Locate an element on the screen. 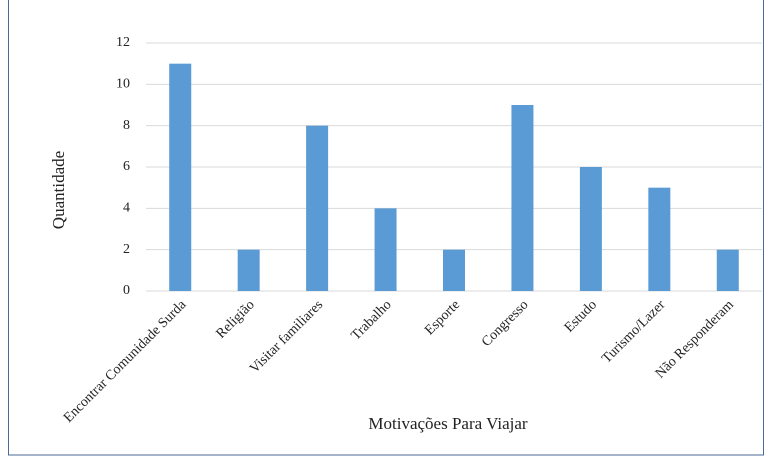 The width and height of the screenshot is (772, 460). x-tick-label: Estudo is located at coordinates (581, 316).